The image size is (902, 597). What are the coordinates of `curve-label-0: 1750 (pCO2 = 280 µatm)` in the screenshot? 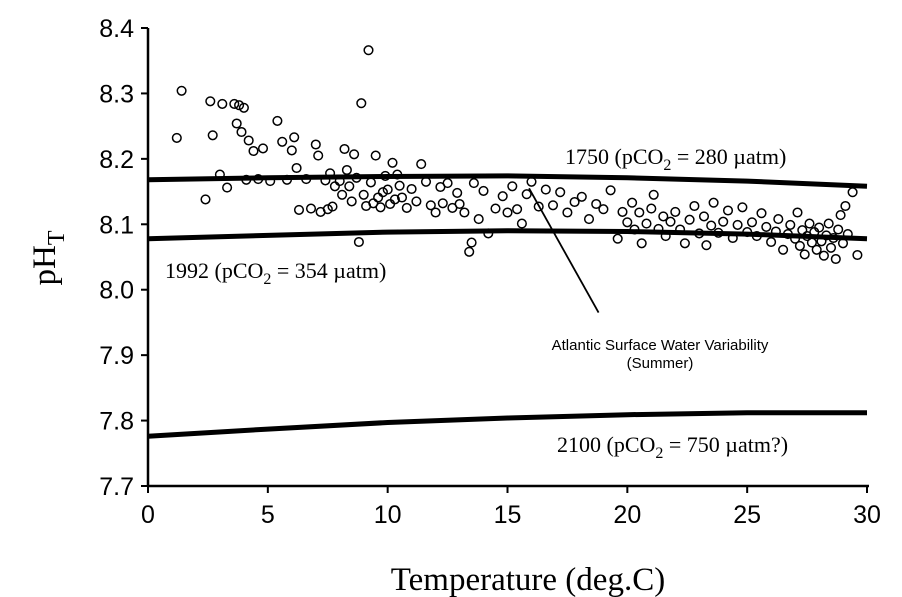 It's located at (675, 159).